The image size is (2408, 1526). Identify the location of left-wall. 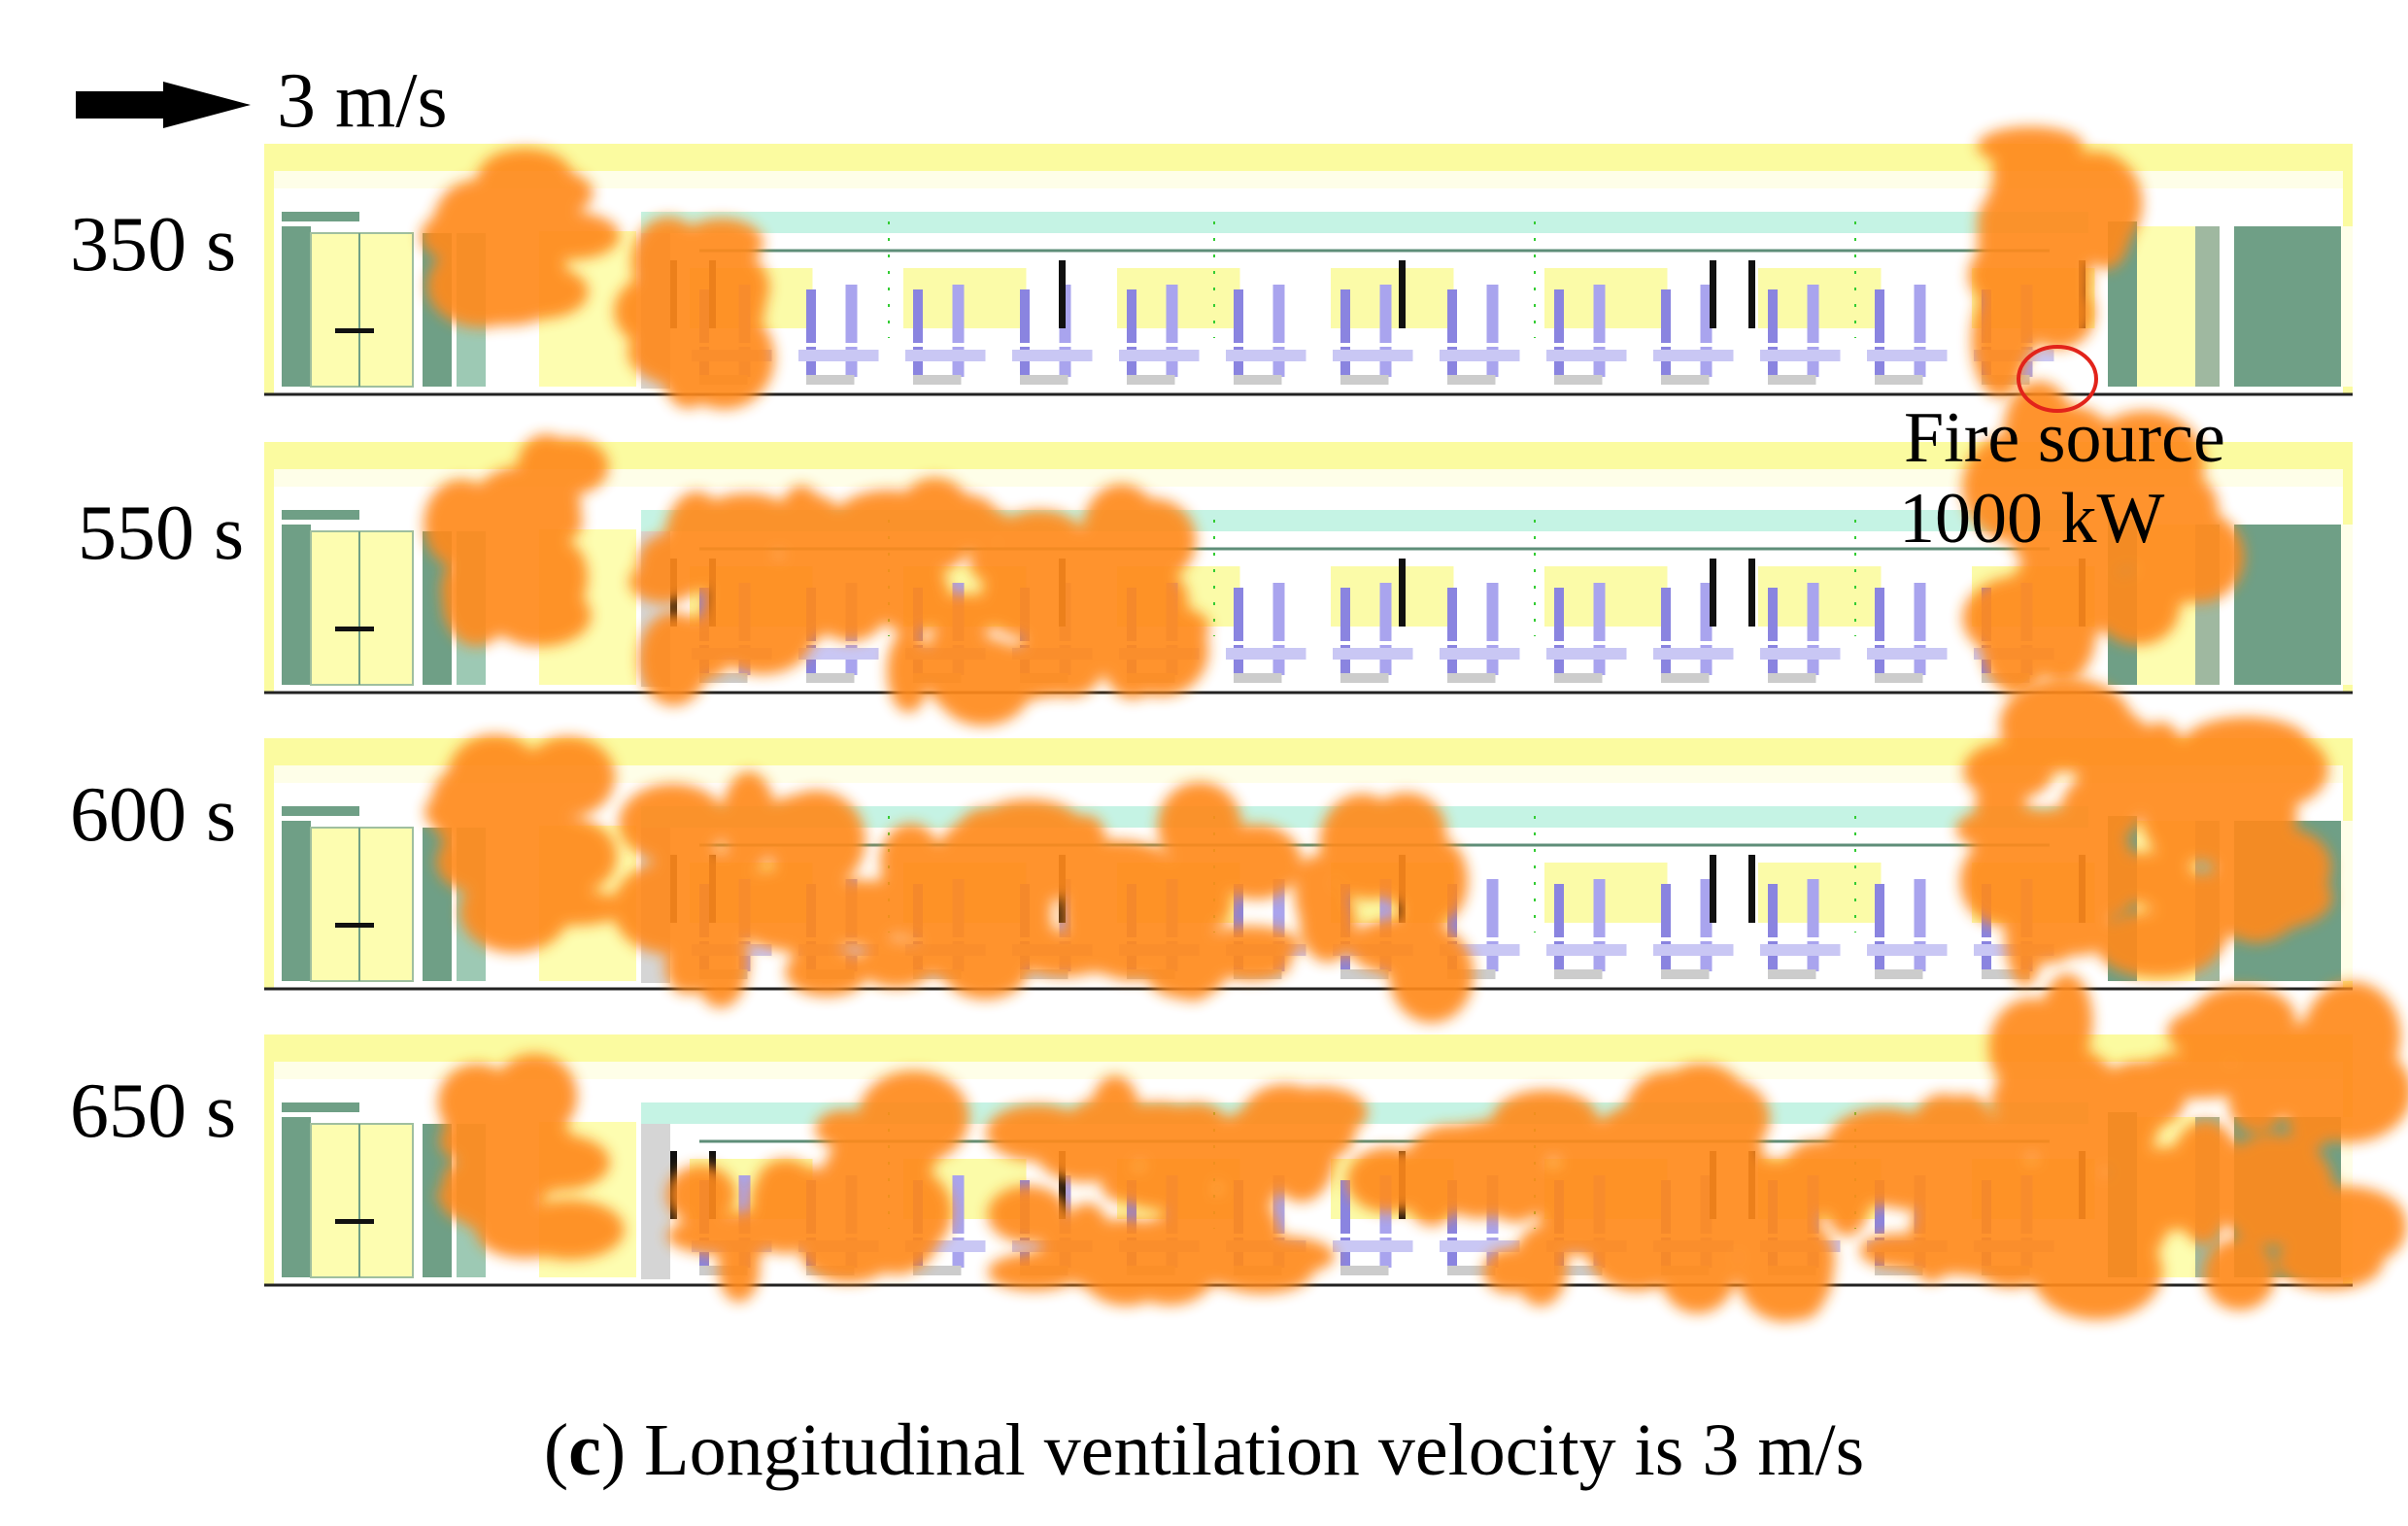
(269, 581).